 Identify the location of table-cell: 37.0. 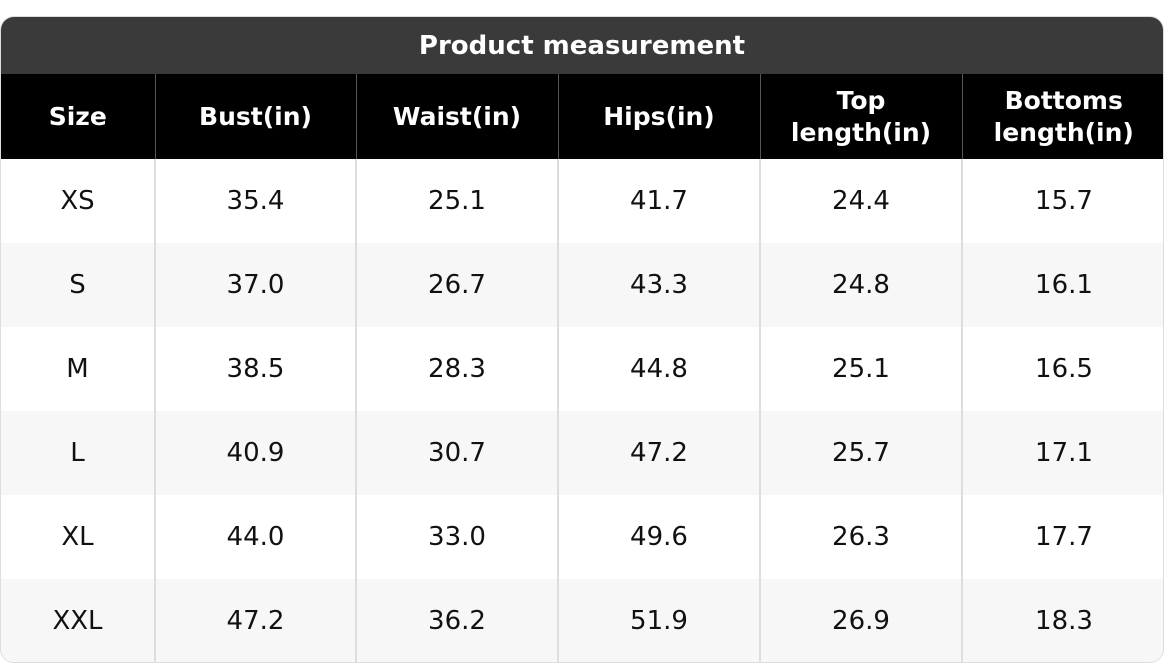
(255, 285).